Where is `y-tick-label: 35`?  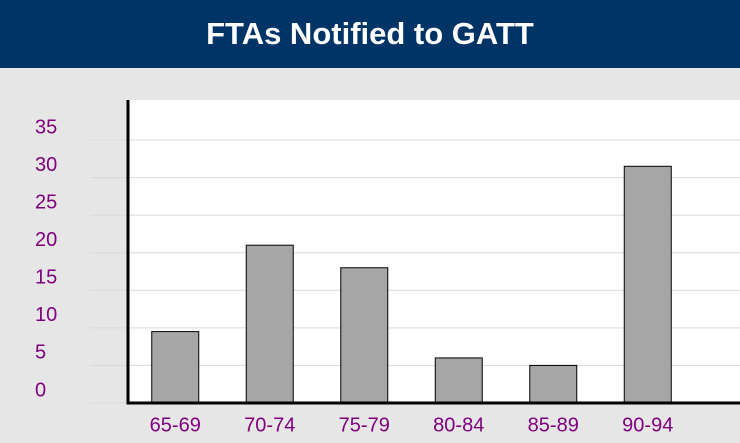 y-tick-label: 35 is located at coordinates (46, 127).